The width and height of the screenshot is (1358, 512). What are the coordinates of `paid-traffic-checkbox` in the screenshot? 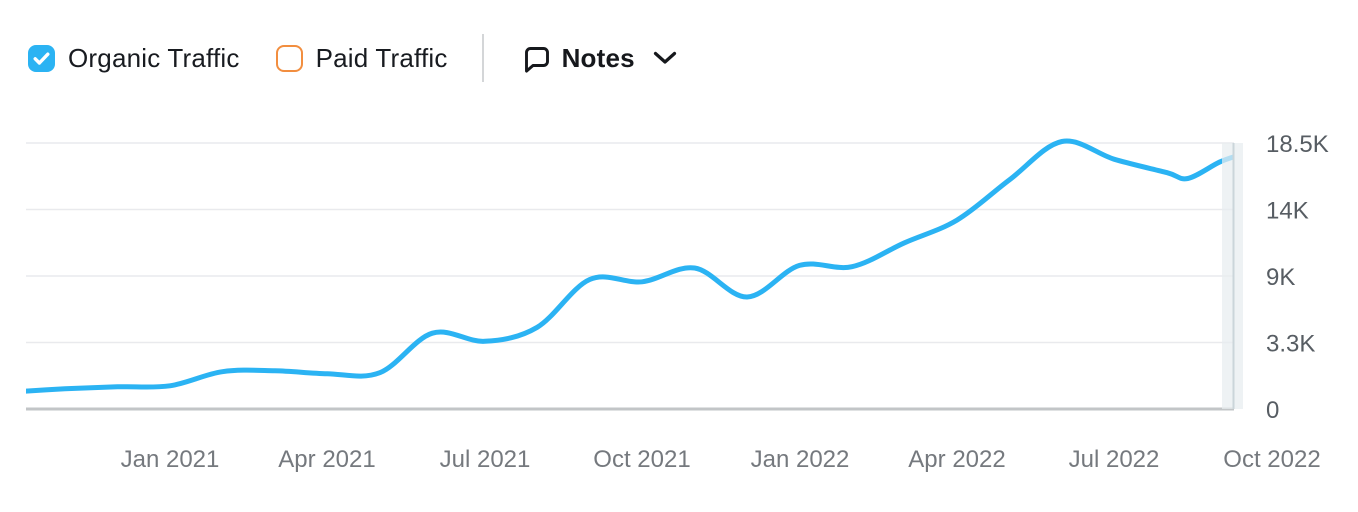 It's located at (289, 58).